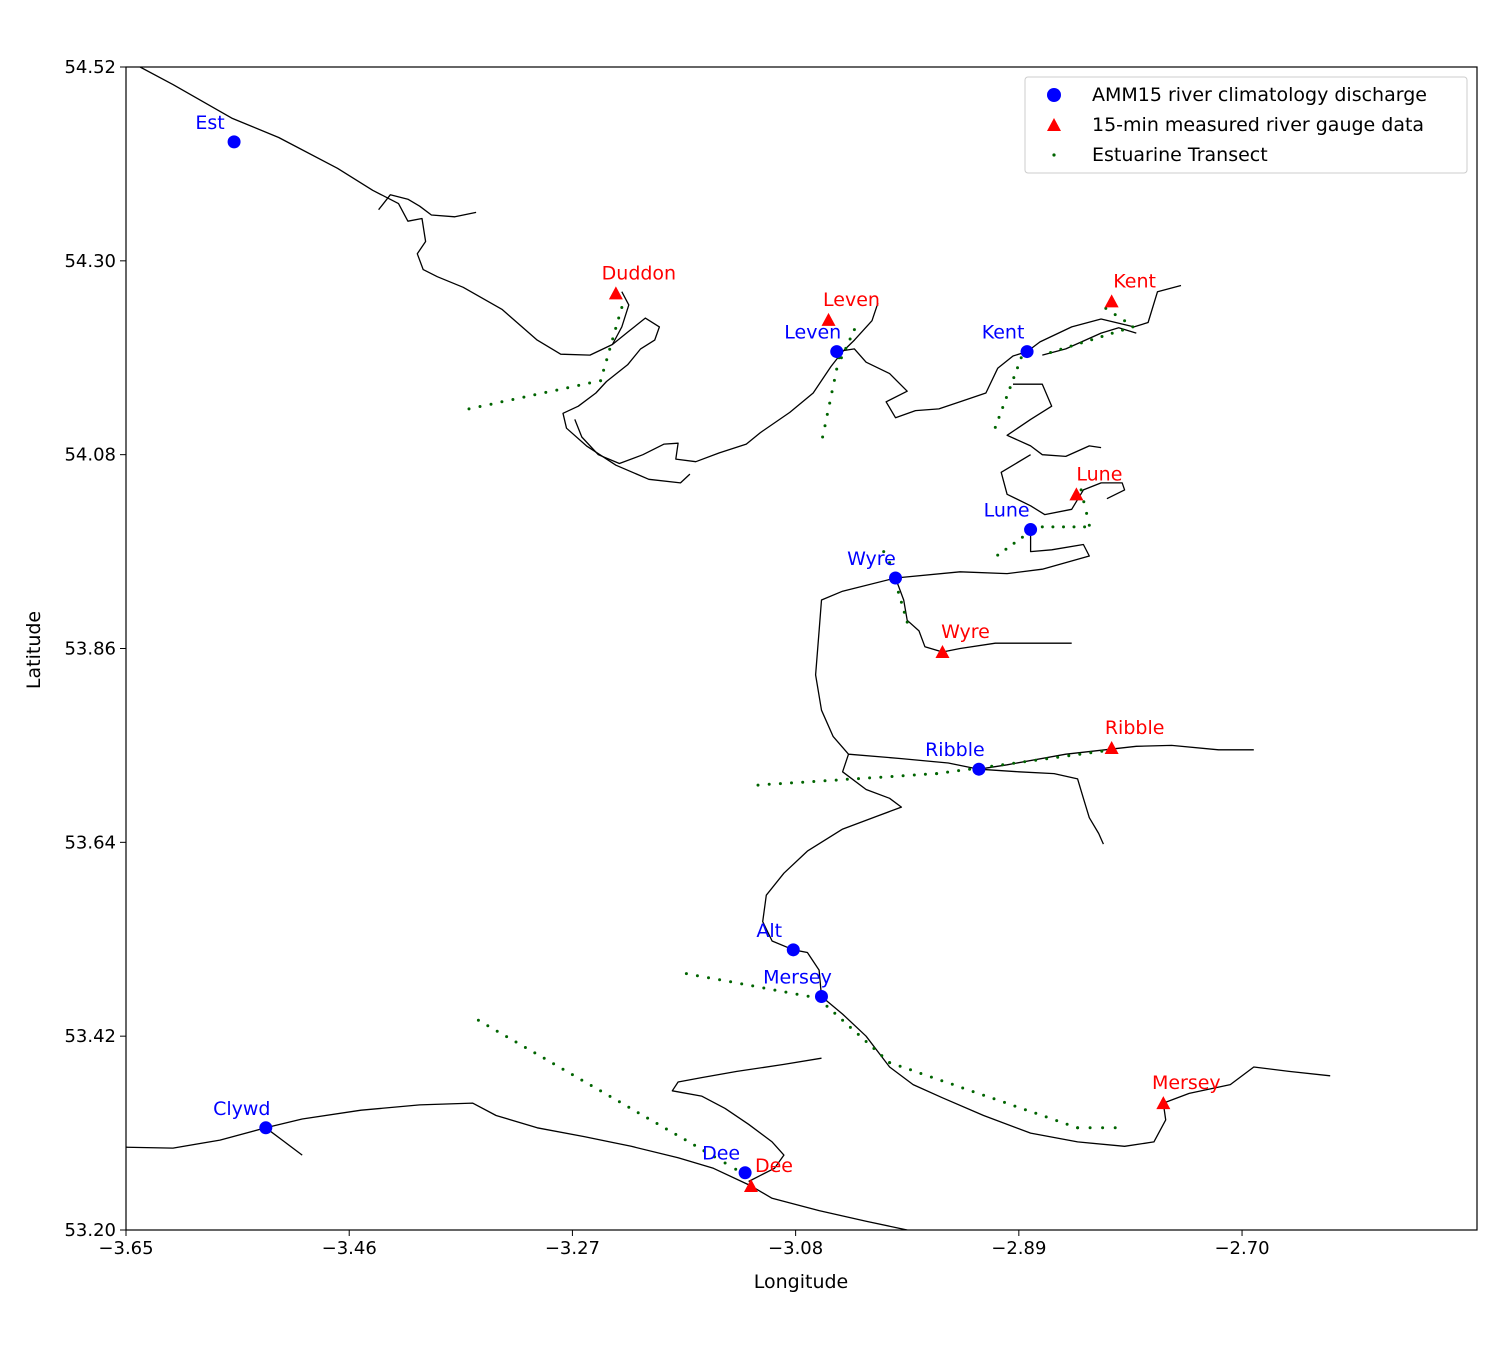  I want to click on climatology-label: Dee, so click(721, 1154).